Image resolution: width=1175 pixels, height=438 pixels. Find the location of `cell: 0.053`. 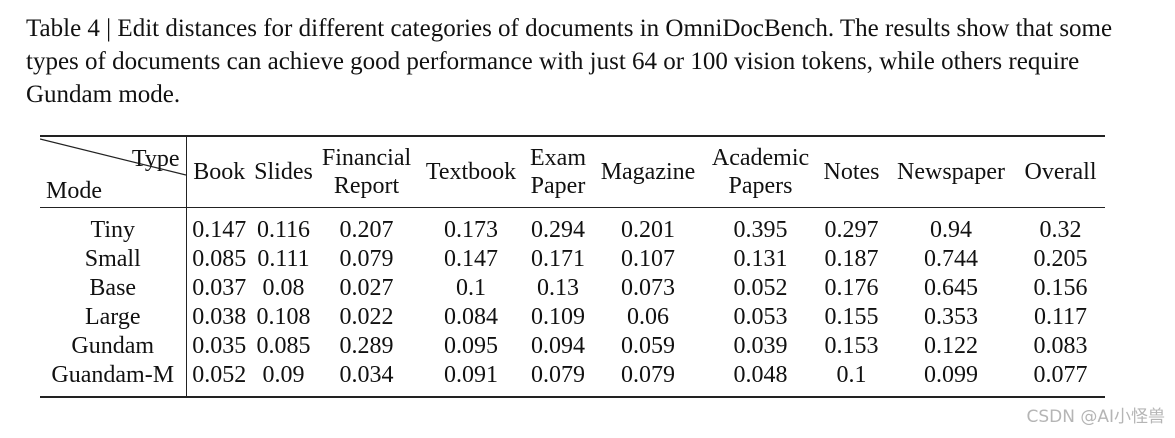

cell: 0.053 is located at coordinates (760, 317).